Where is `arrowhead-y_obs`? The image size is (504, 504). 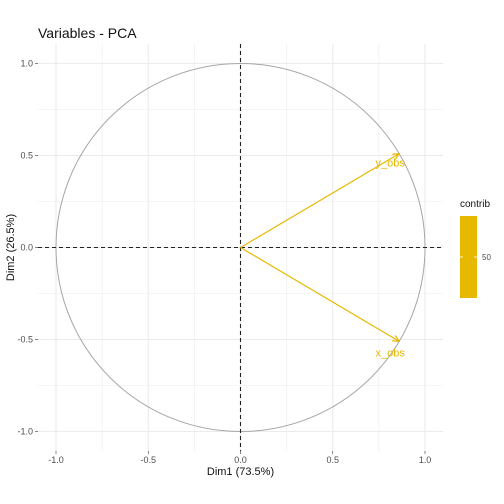 arrowhead-y_obs is located at coordinates (396, 156).